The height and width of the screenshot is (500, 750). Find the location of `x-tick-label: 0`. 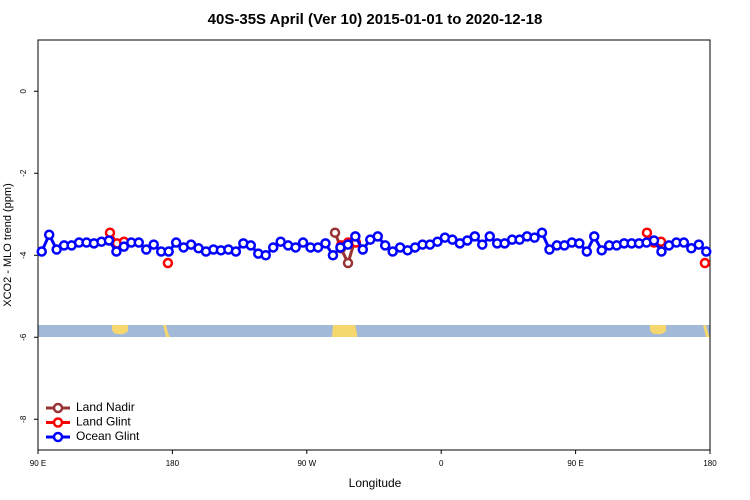

x-tick-label: 0 is located at coordinates (441, 463).